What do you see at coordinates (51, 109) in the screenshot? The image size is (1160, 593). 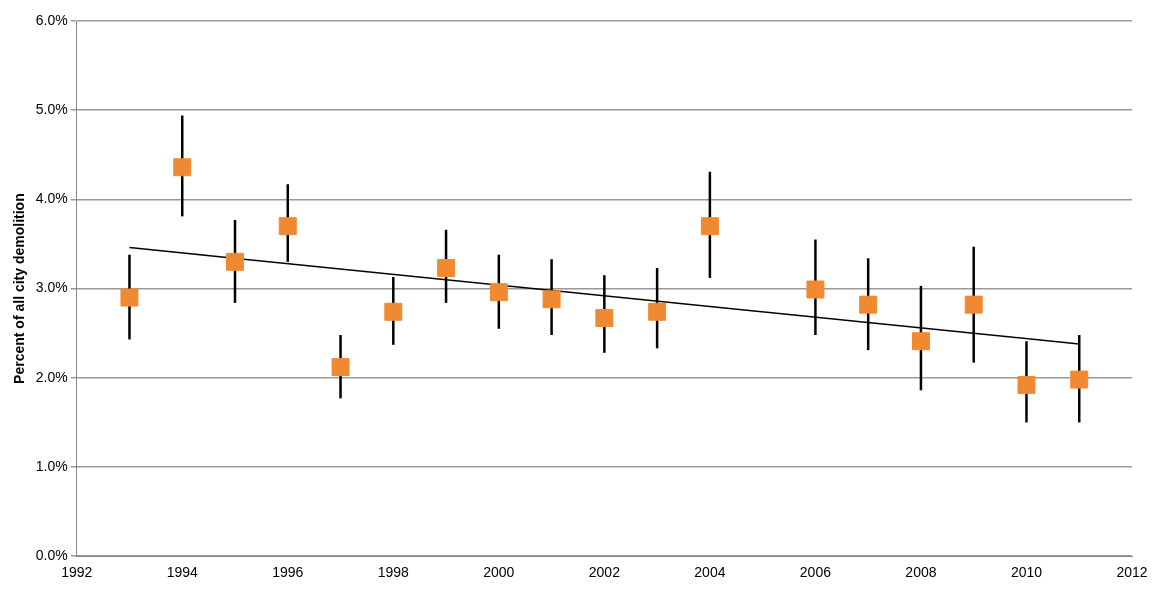 I see `y-tick-label: 5.0%` at bounding box center [51, 109].